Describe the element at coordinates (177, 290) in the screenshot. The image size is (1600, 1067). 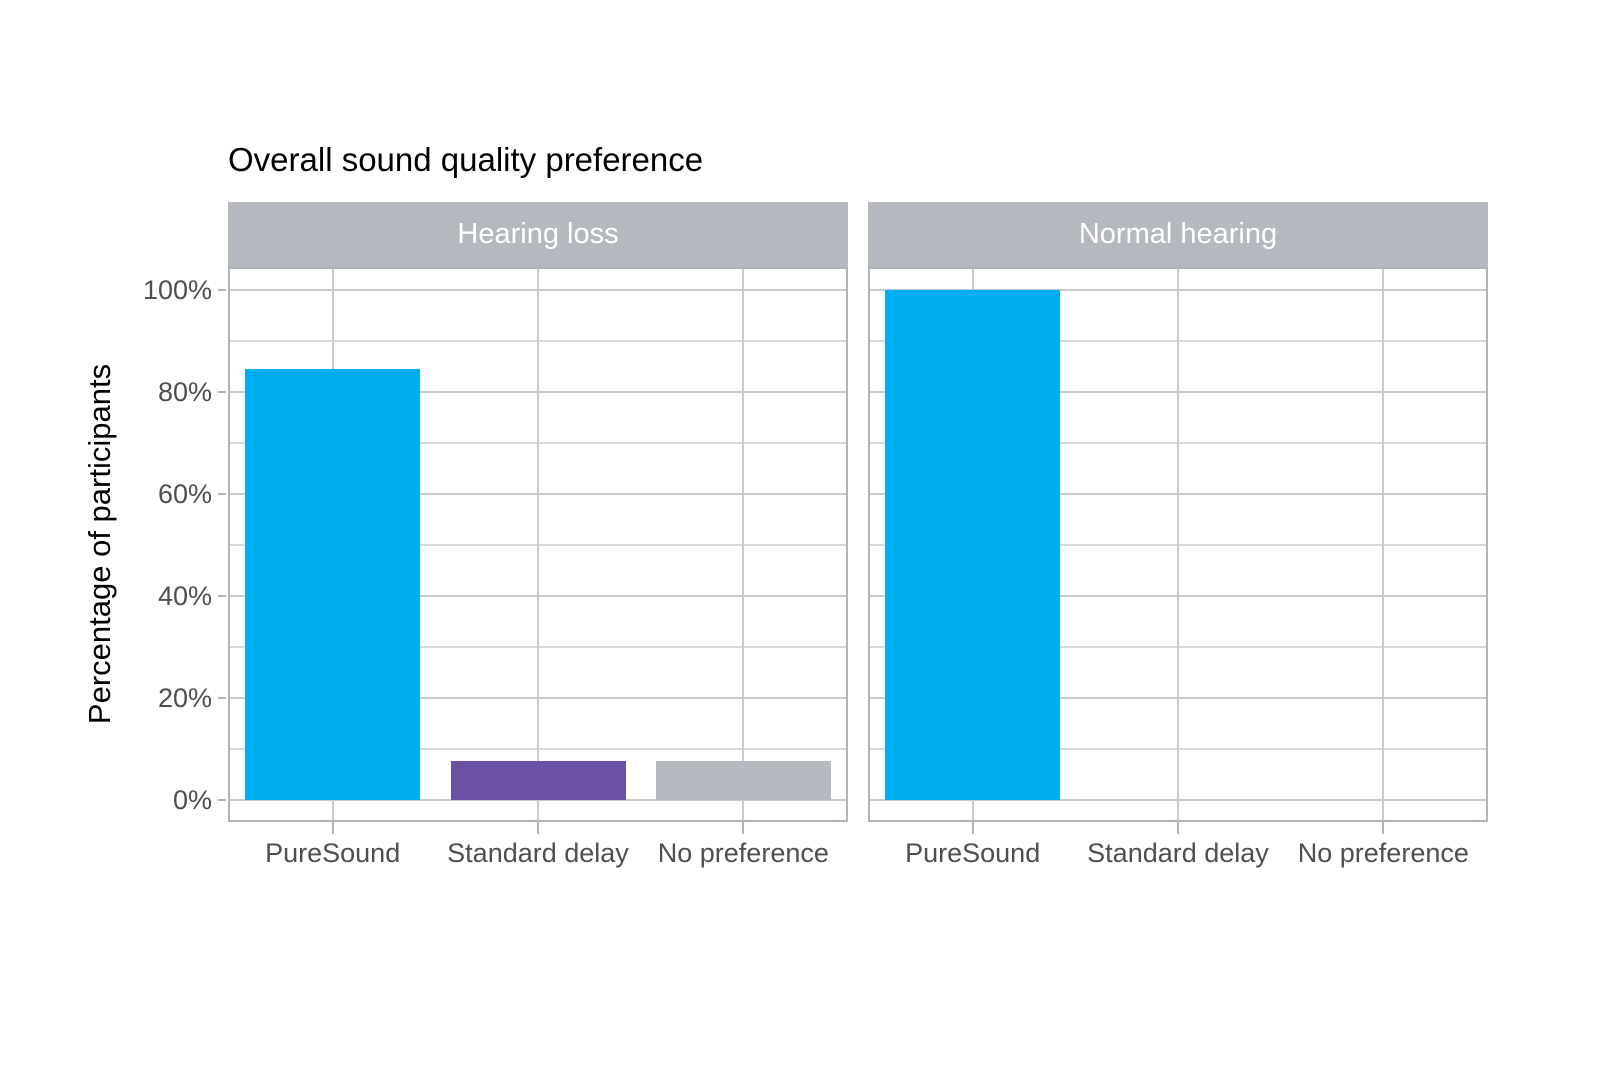
I see `y-tick-label-100: 100%` at that location.